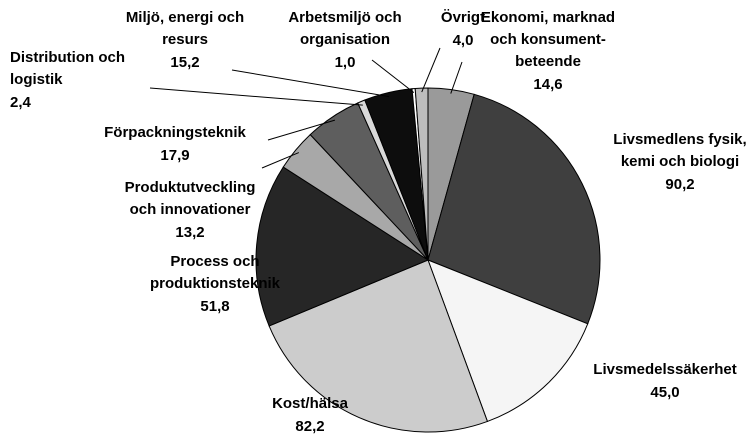 This screenshot has height=436, width=755. I want to click on slice-label: Miljö, energi och, so click(185, 17).